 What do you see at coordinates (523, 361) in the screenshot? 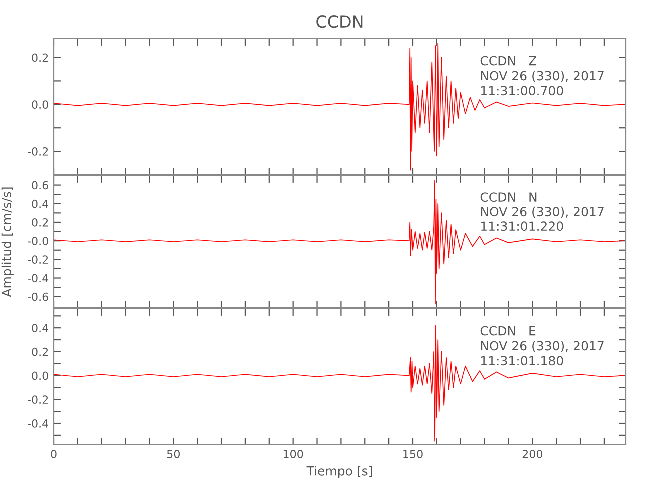
I see `annotation: 11:31:01.180` at bounding box center [523, 361].